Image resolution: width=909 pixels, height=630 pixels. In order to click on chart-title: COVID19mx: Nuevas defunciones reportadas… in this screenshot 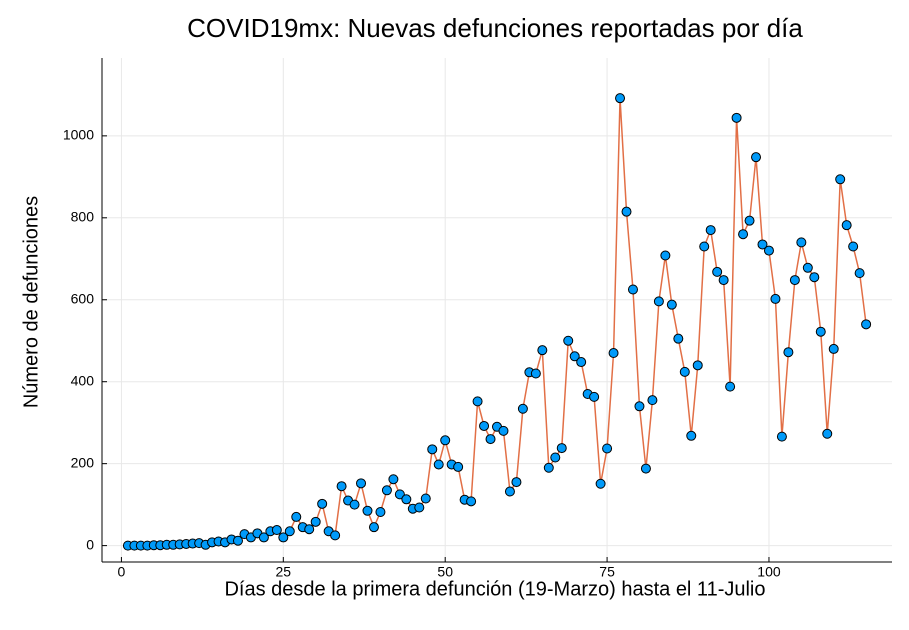, I will do `click(495, 28)`.